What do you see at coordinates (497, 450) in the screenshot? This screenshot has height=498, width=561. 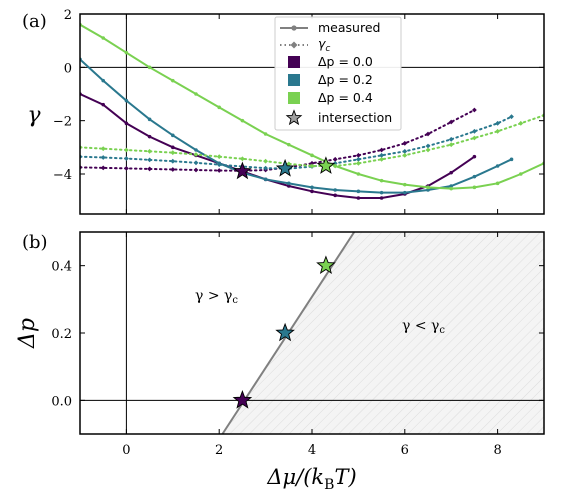 I see `x-tick-label: 8` at bounding box center [497, 450].